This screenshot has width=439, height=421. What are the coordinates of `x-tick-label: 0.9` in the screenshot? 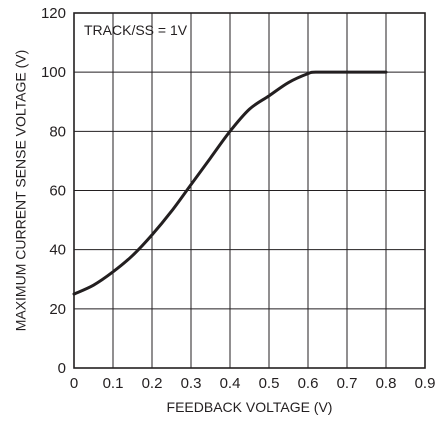 It's located at (425, 383).